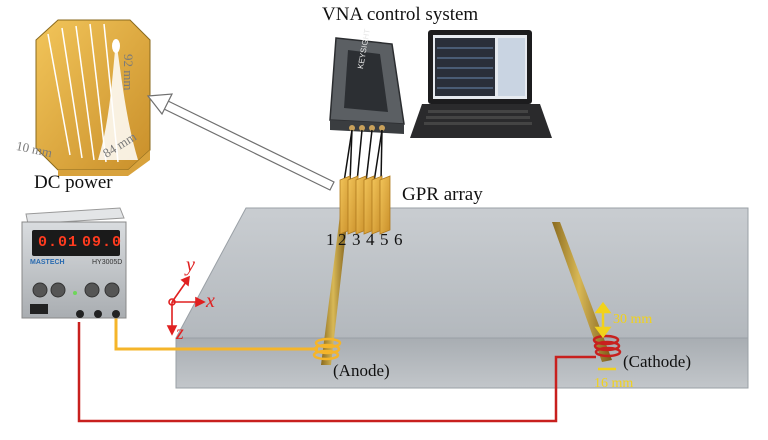 The image size is (768, 440). What do you see at coordinates (603, 320) in the screenshot?
I see `rebar-spacing-marker` at bounding box center [603, 320].